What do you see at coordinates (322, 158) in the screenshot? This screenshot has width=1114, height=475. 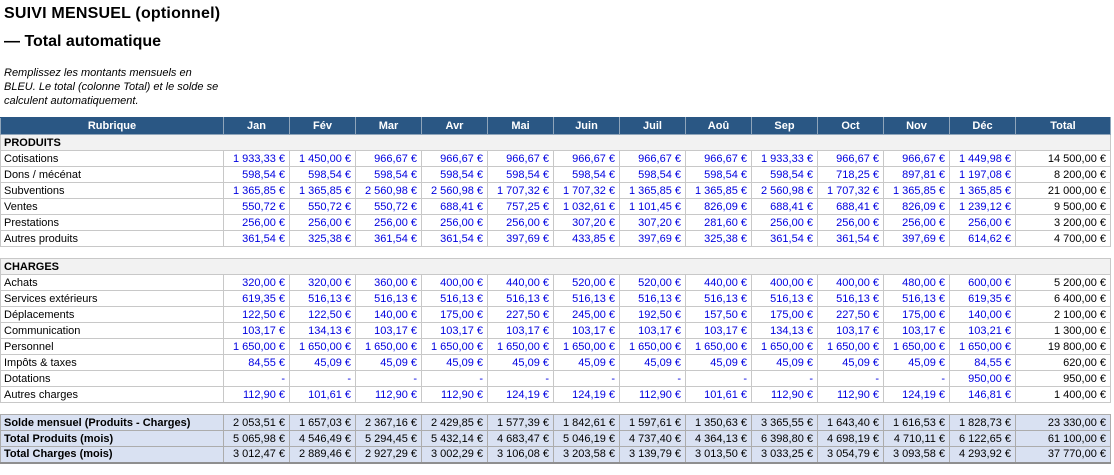 I see `value-cell: 1 450,00 €` at bounding box center [322, 158].